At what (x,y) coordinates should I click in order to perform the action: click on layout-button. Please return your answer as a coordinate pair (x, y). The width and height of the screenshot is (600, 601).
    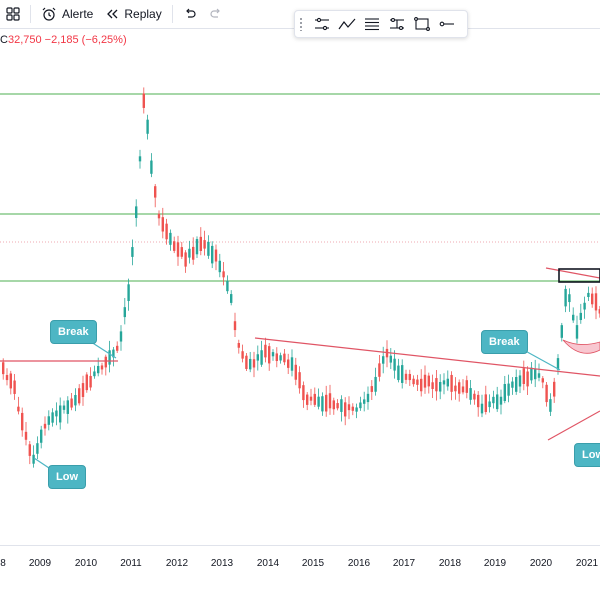
    Looking at the image, I should click on (13, 14).